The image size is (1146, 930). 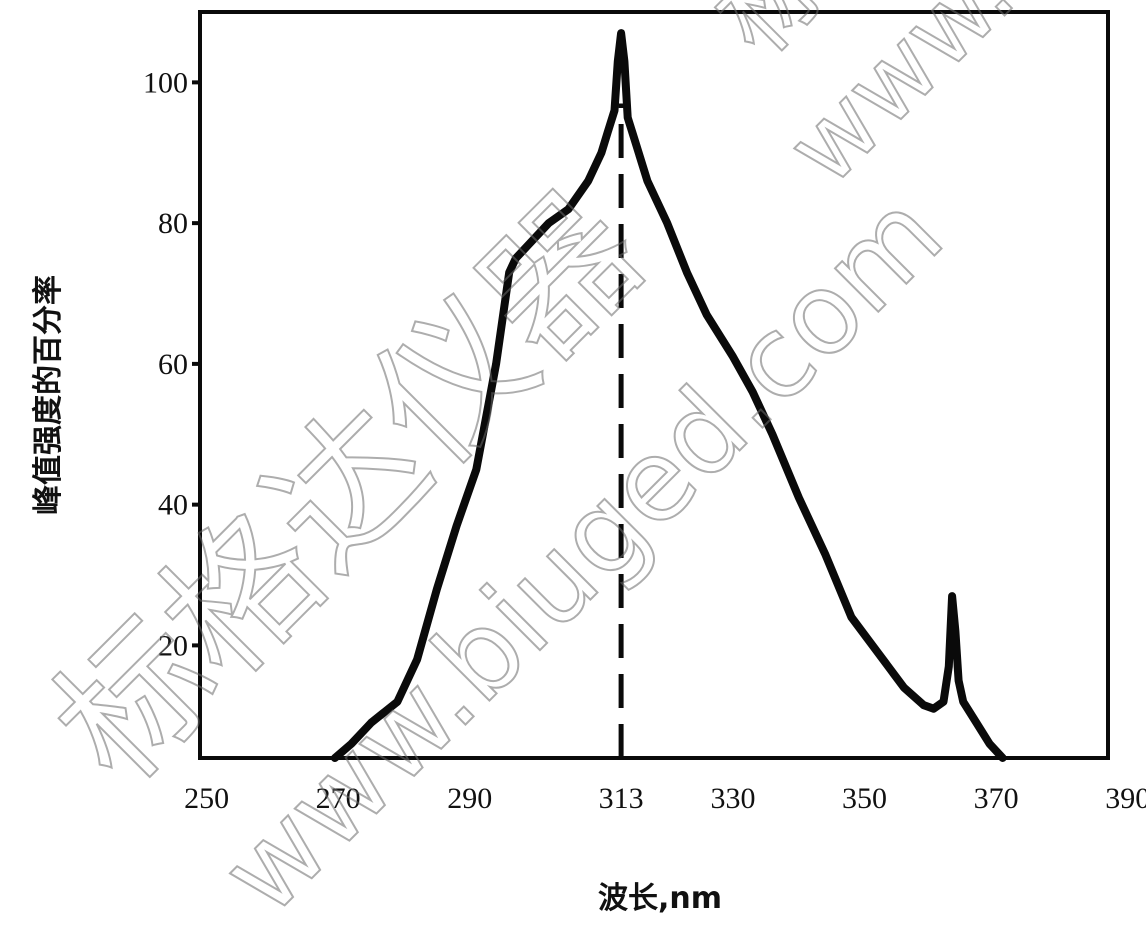 I want to click on x-tick-label: 330, so click(x=732, y=798).